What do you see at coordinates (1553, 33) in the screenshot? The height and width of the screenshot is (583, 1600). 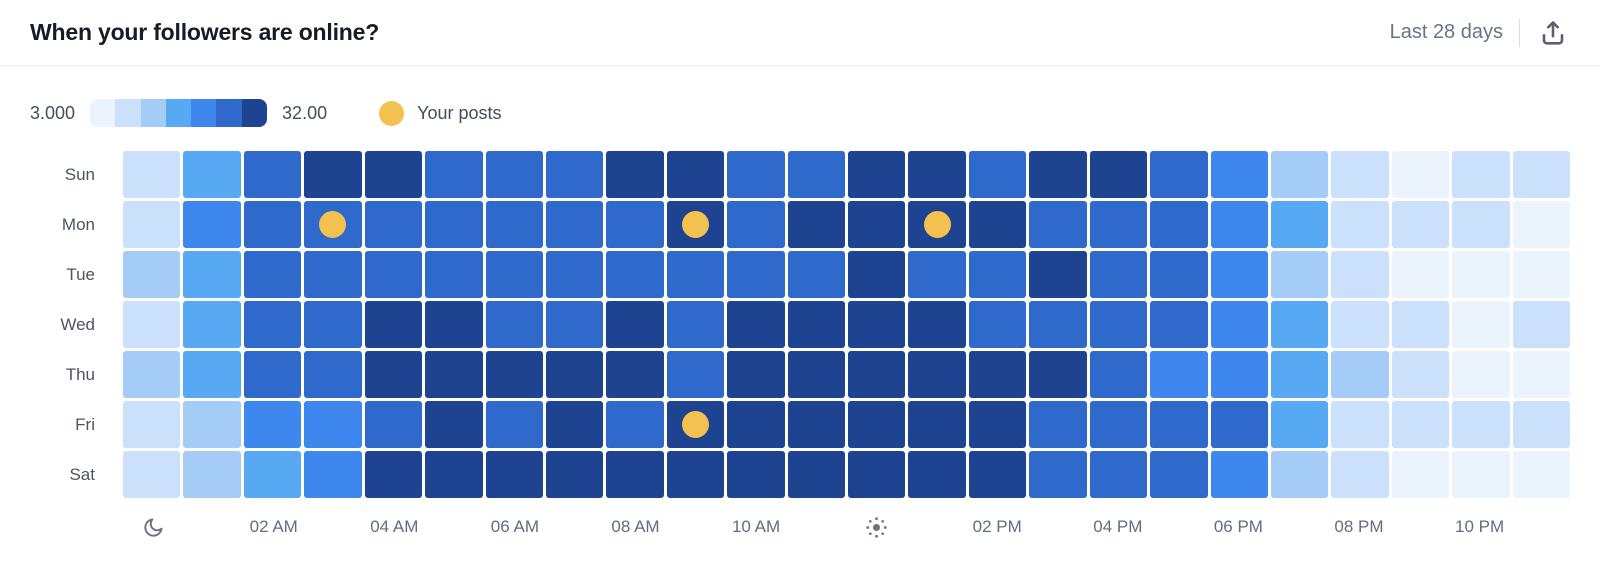 I see `export-button` at bounding box center [1553, 33].